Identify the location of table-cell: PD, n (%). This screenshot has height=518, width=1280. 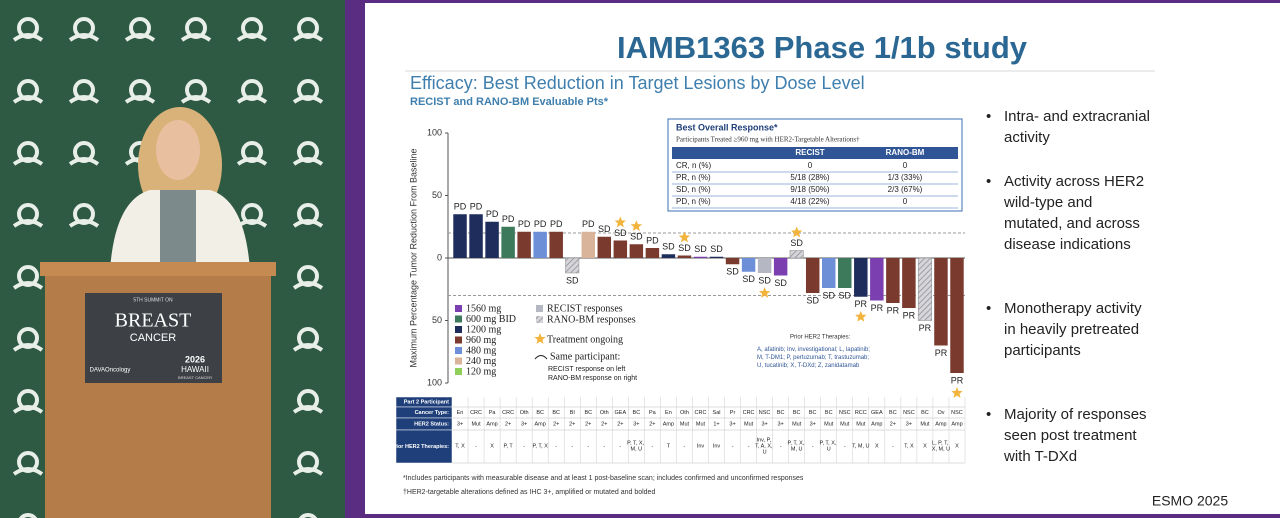
(693, 201).